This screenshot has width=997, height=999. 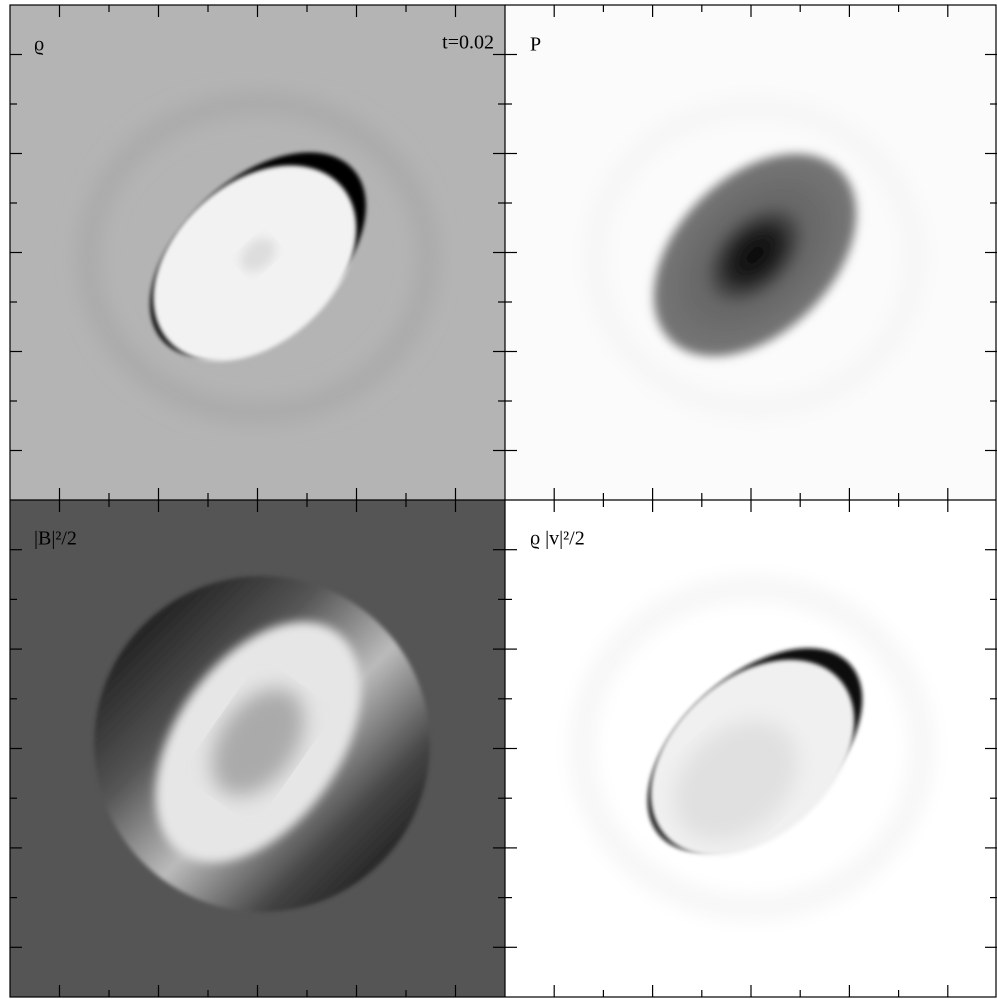 What do you see at coordinates (39, 45) in the screenshot?
I see `panel-label: ϱ` at bounding box center [39, 45].